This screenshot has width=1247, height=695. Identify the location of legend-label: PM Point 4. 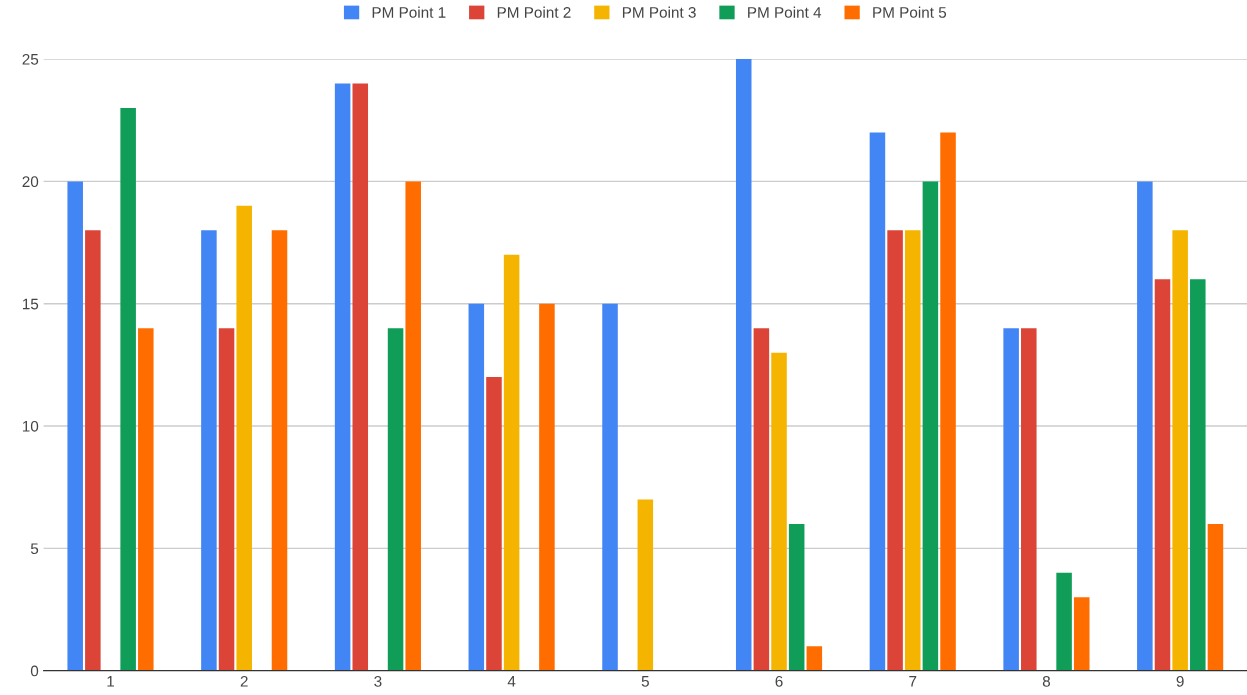
(785, 12).